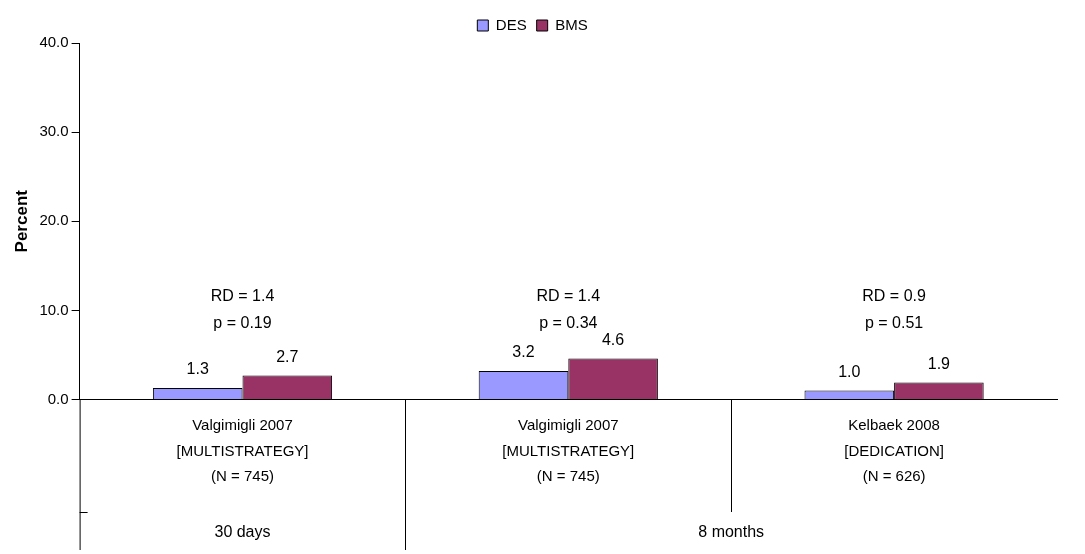 The width and height of the screenshot is (1085, 554). I want to click on y-tick-label: 40.0, so click(54, 42).